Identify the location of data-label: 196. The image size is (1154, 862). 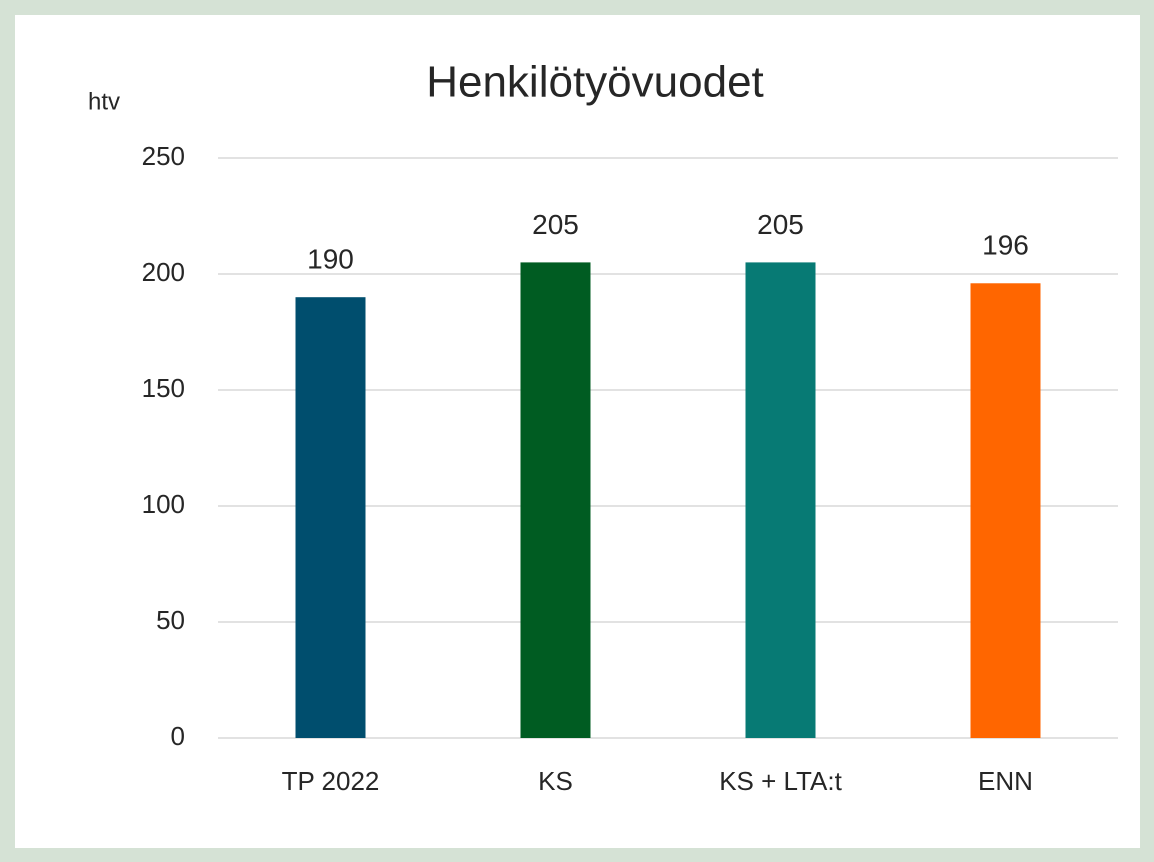
(1005, 245).